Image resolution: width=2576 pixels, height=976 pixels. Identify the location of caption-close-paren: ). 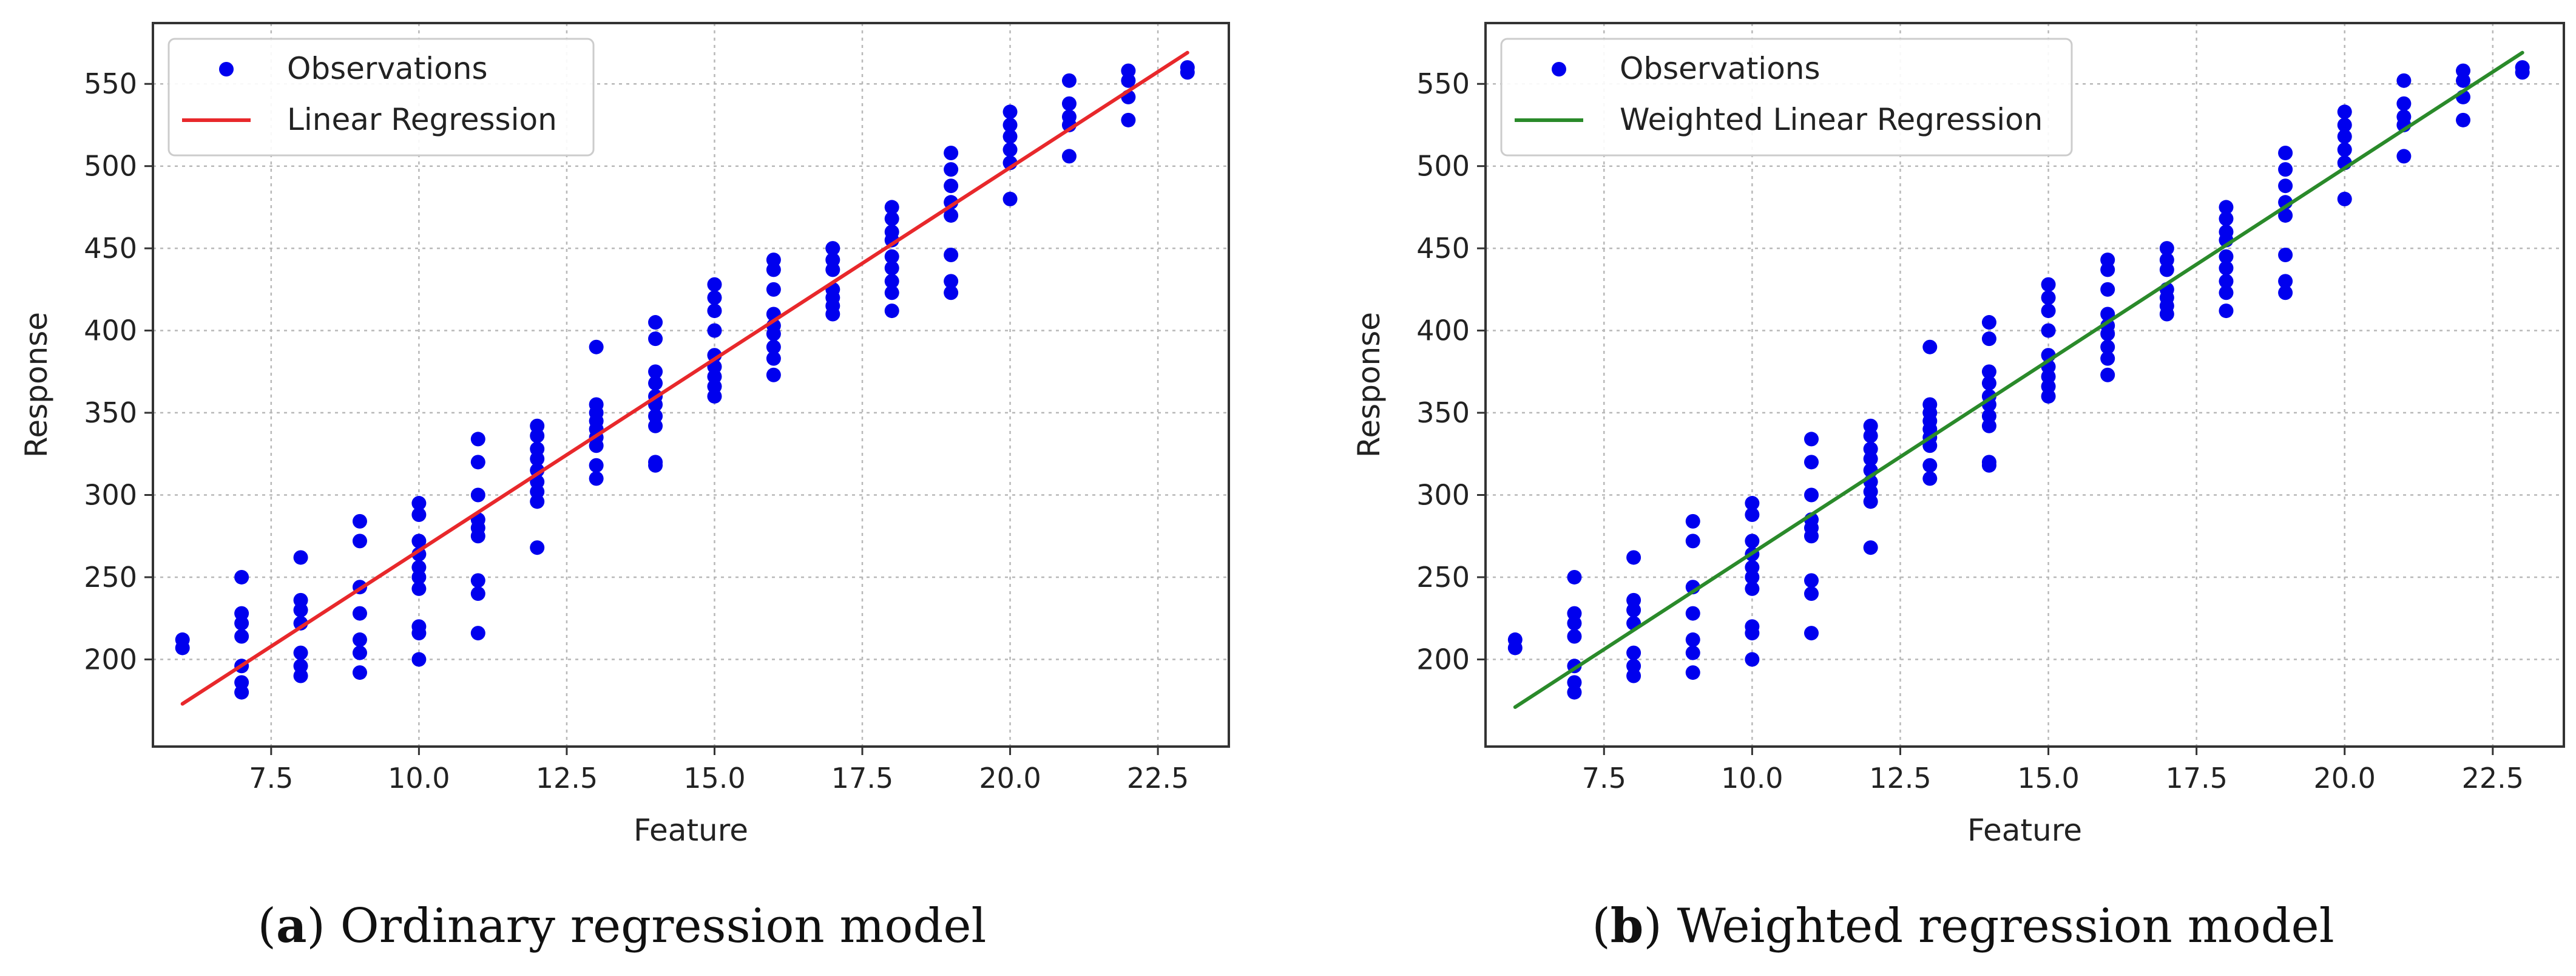
(1660, 926).